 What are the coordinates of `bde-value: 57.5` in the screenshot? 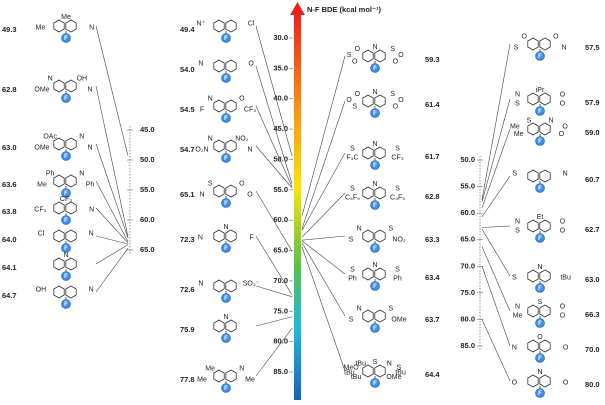 It's located at (592, 47).